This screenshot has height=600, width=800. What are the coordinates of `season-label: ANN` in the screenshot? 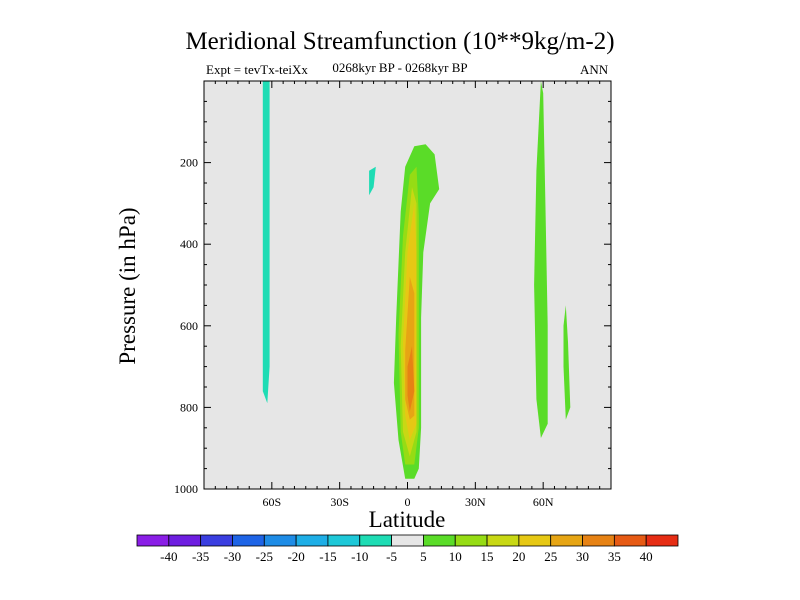 It's located at (594, 69).